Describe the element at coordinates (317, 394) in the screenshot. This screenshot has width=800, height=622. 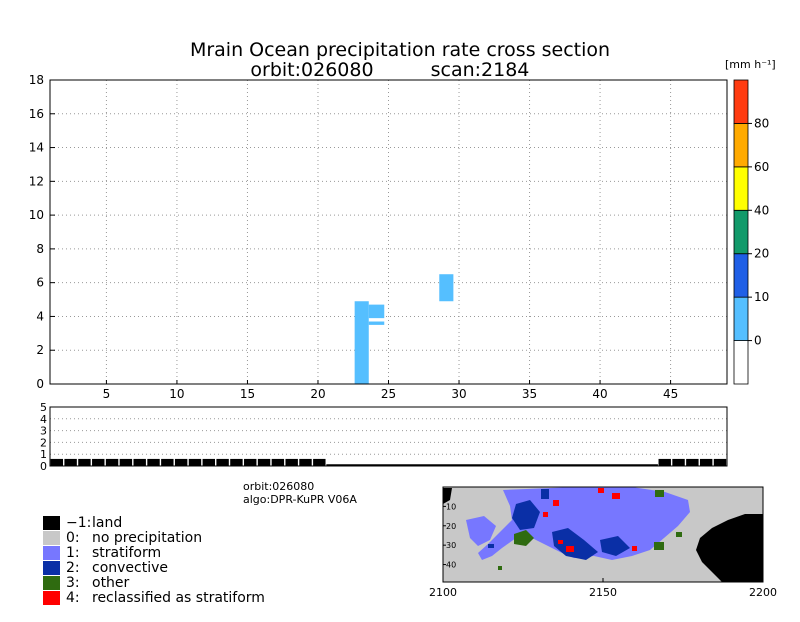
I see `main-x-tick-label: 20` at that location.